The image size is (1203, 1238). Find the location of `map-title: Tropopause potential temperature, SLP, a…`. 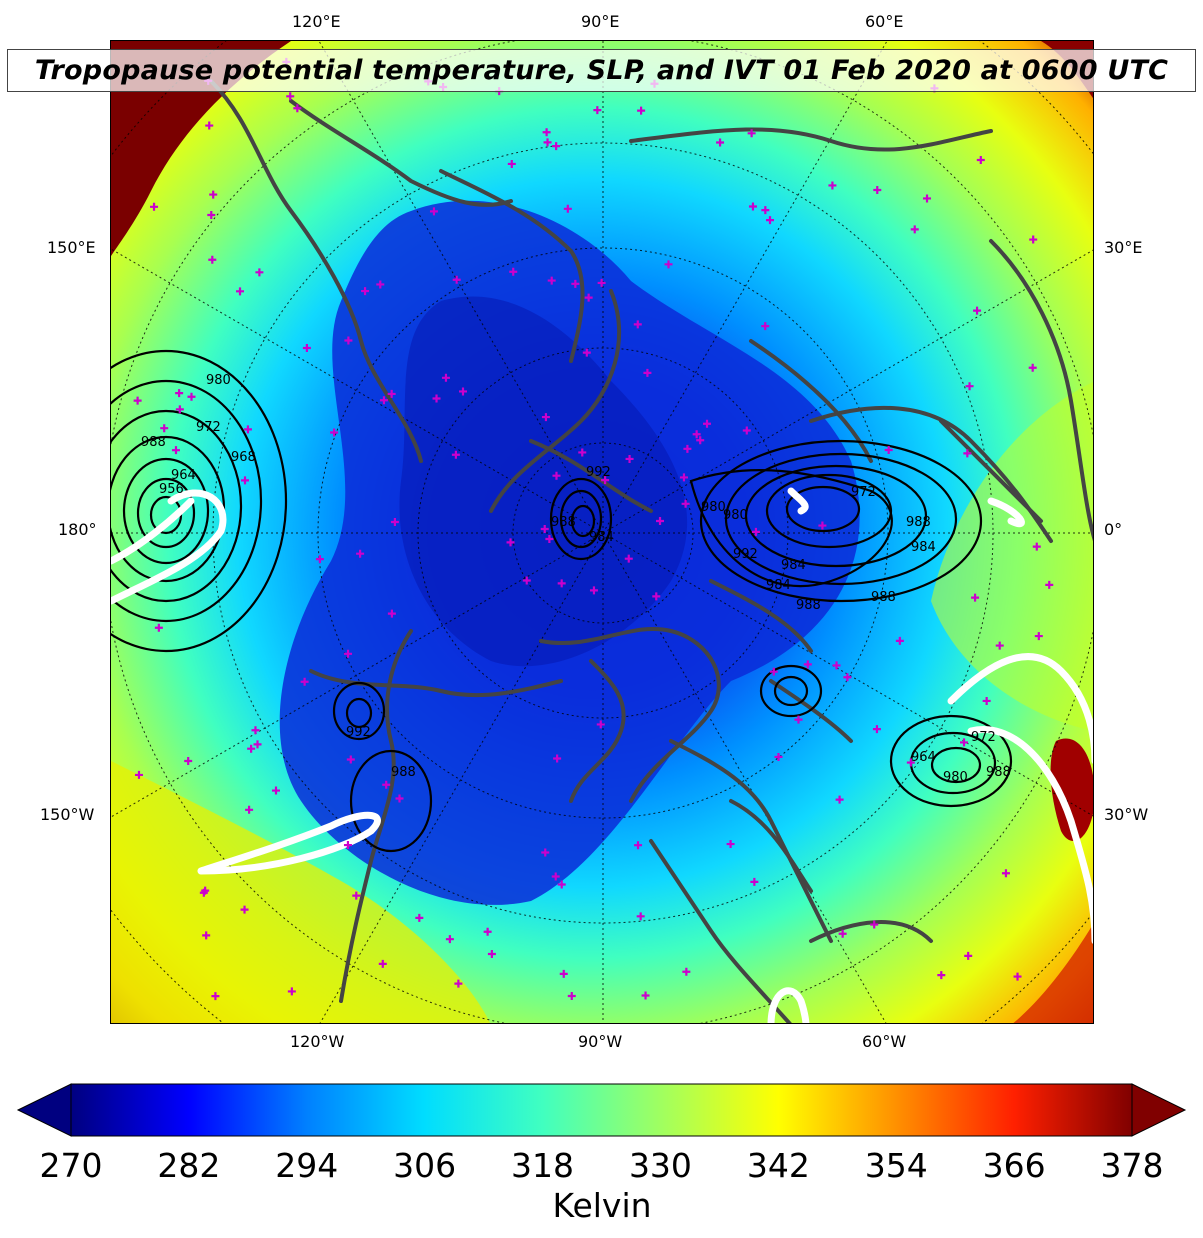

map-title: Tropopause potential temperature, SLP, a… is located at coordinates (601, 70).